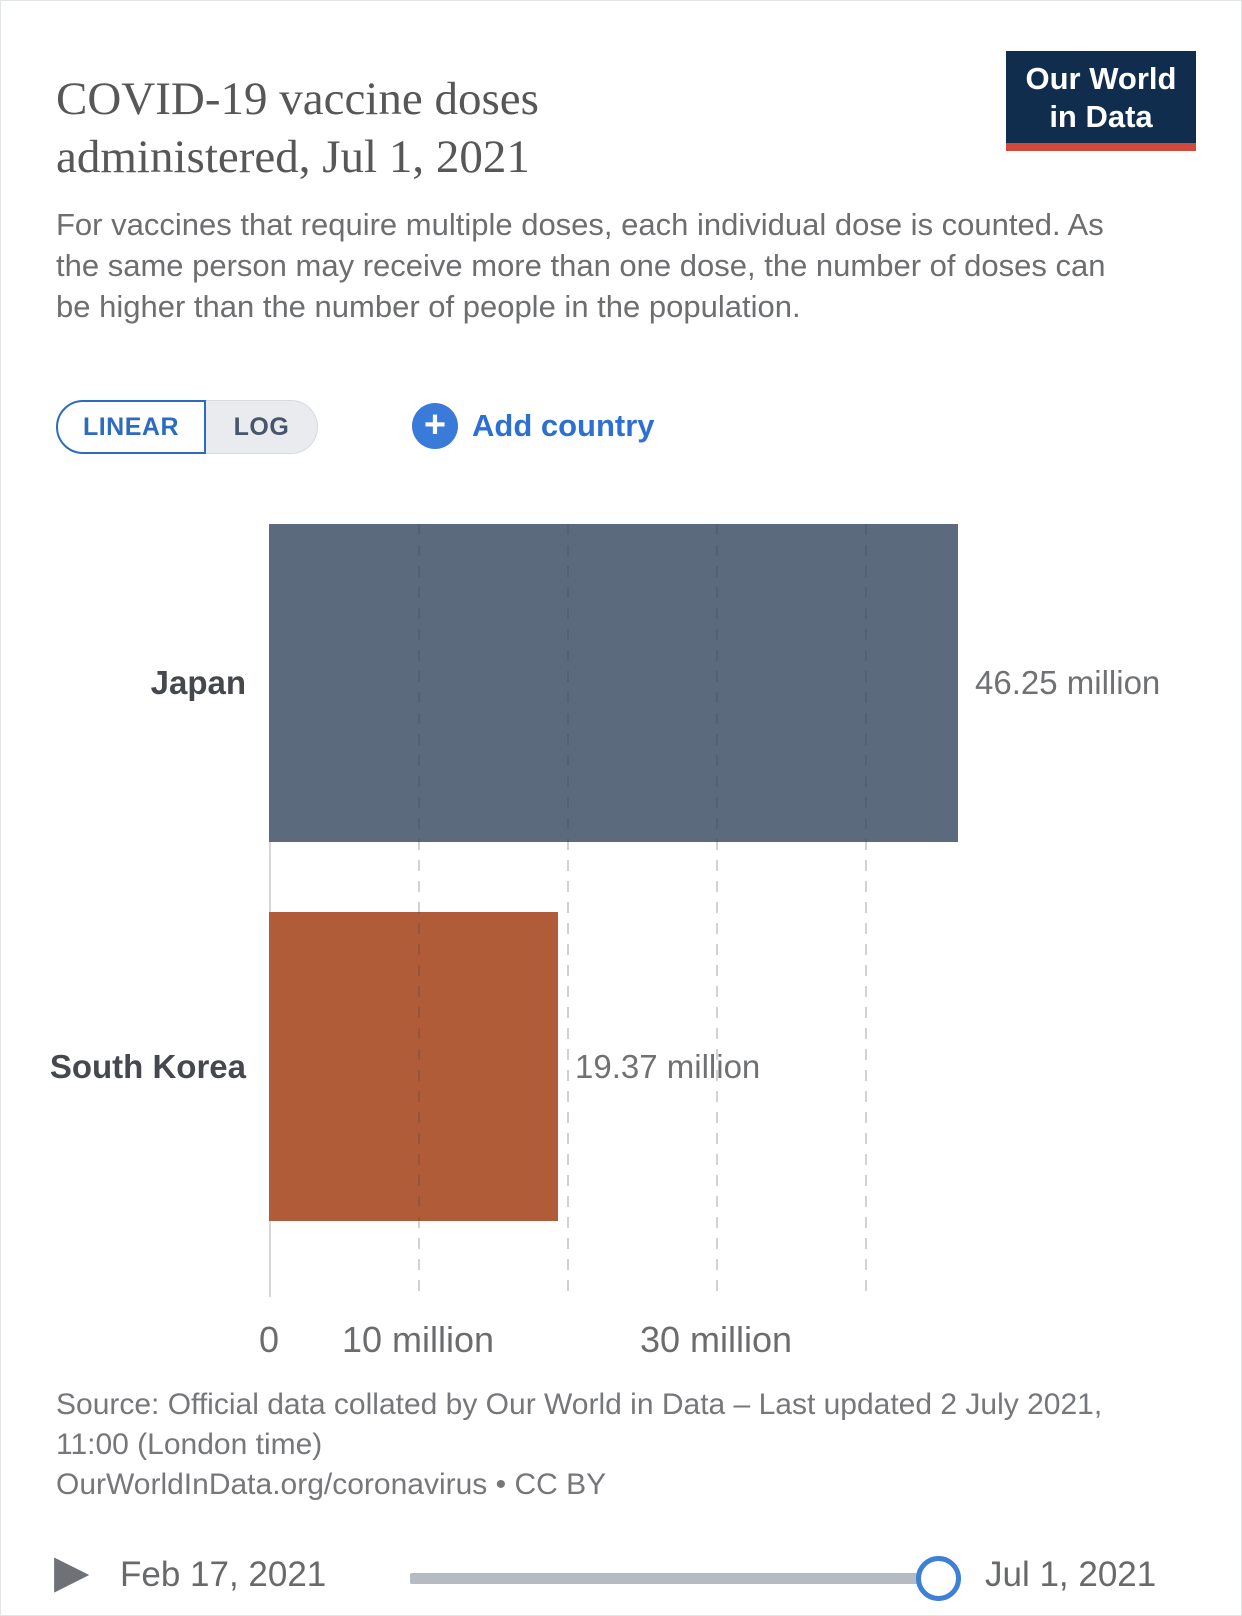 The height and width of the screenshot is (1616, 1242). Describe the element at coordinates (269, 1339) in the screenshot. I see `x-tick-0: 0` at that location.